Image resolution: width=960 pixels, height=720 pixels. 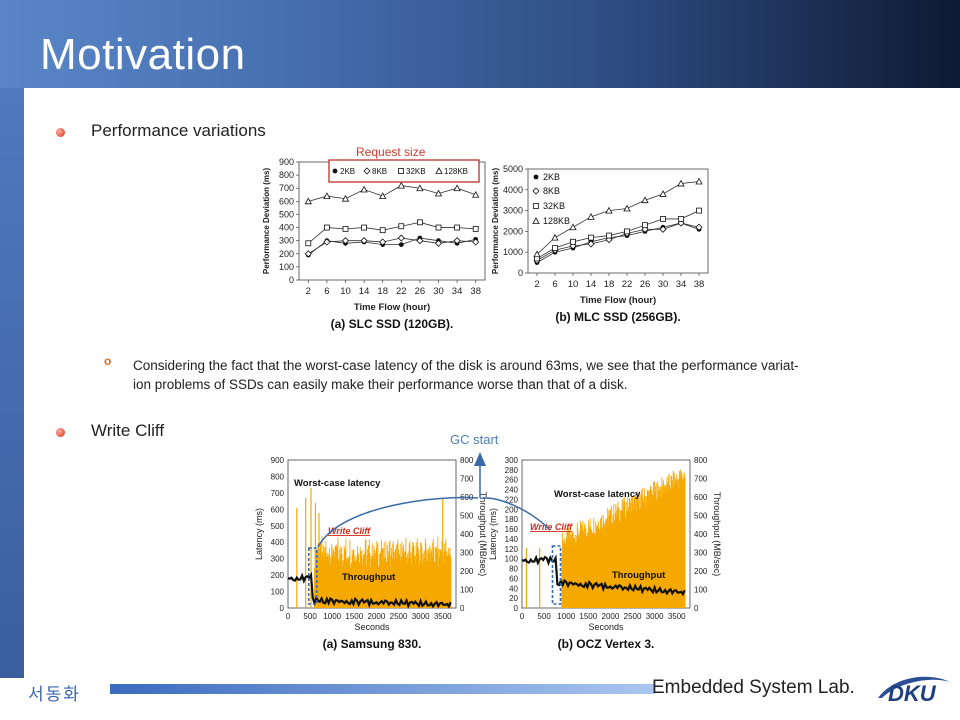 What do you see at coordinates (416, 171) in the screenshot?
I see `legend-label: 32KB` at bounding box center [416, 171].